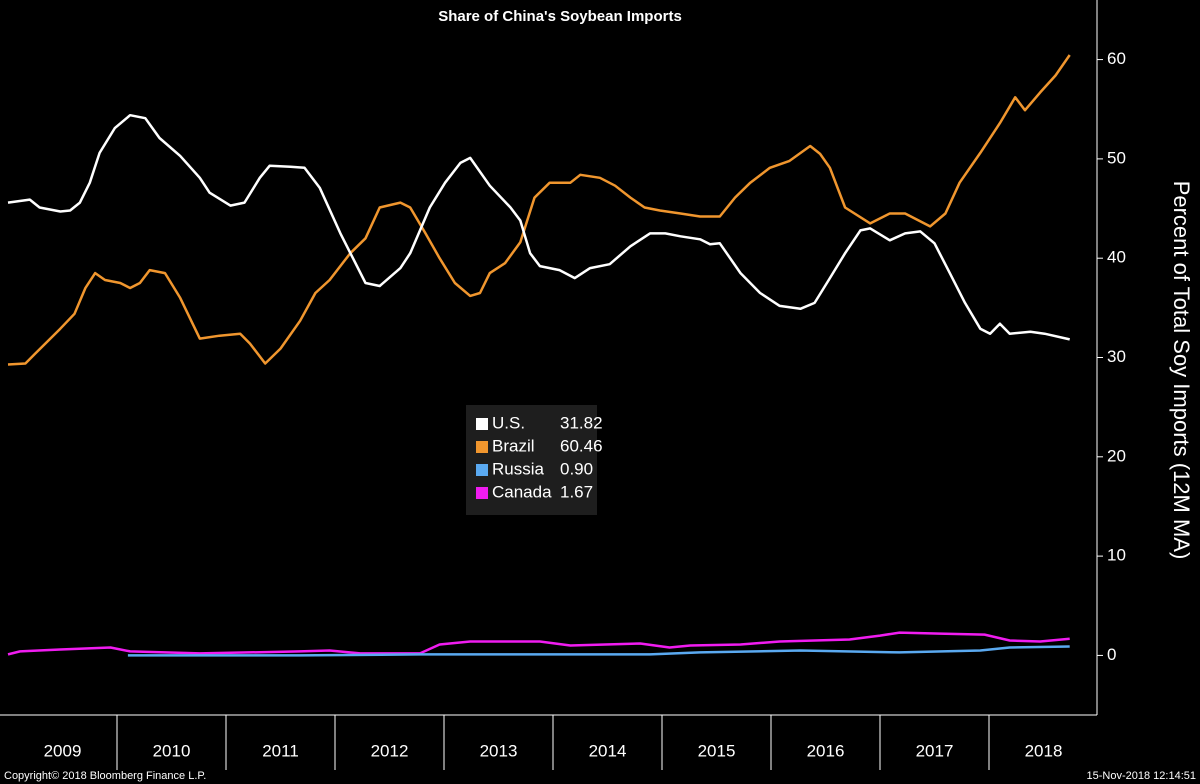 The width and height of the screenshot is (1200, 784). I want to click on y-tick-label: 10, so click(1116, 555).